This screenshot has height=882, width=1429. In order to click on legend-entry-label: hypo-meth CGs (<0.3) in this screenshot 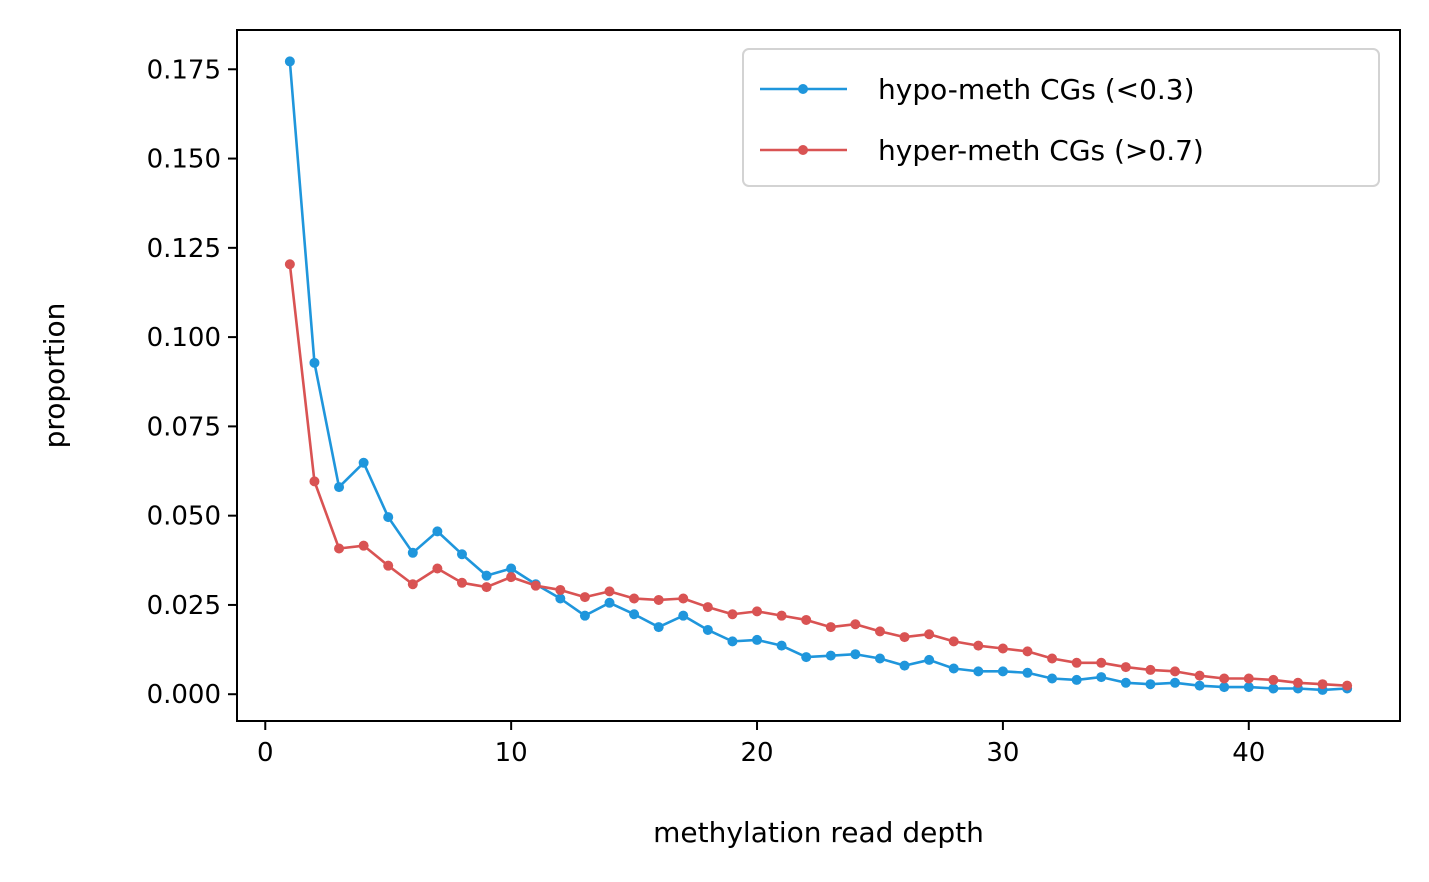, I will do `click(1036, 89)`.